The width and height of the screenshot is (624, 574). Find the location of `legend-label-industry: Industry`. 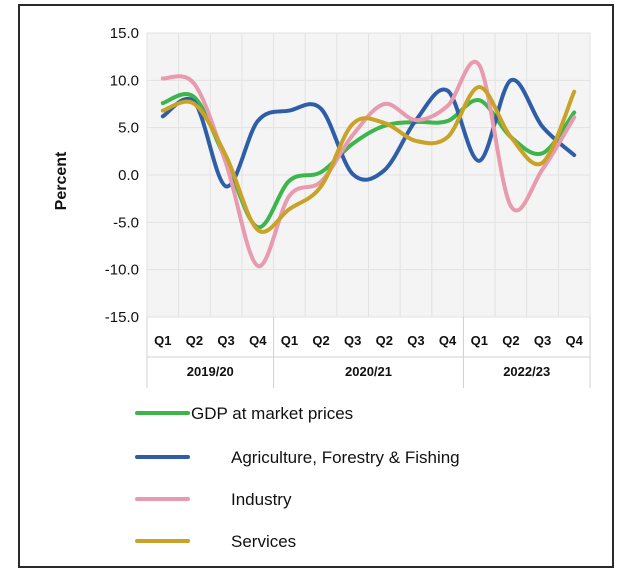

legend-label-industry: Industry is located at coordinates (261, 499).